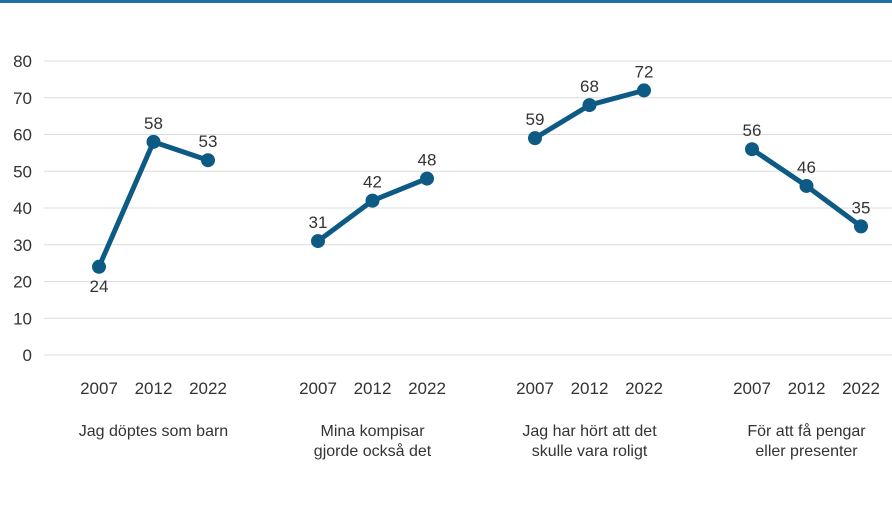 Image resolution: width=892 pixels, height=517 pixels. What do you see at coordinates (99, 286) in the screenshot?
I see `data-label-group-1-2007: 24` at bounding box center [99, 286].